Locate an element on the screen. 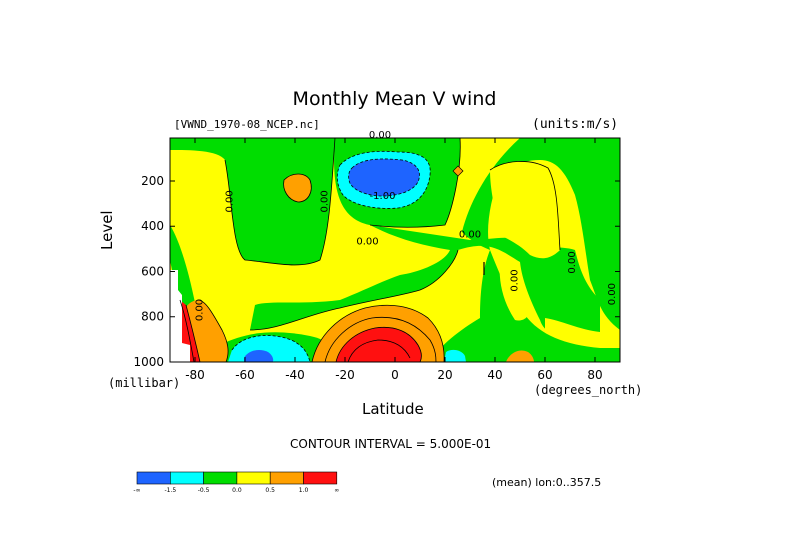  orange-north-lower is located at coordinates (520, 356).